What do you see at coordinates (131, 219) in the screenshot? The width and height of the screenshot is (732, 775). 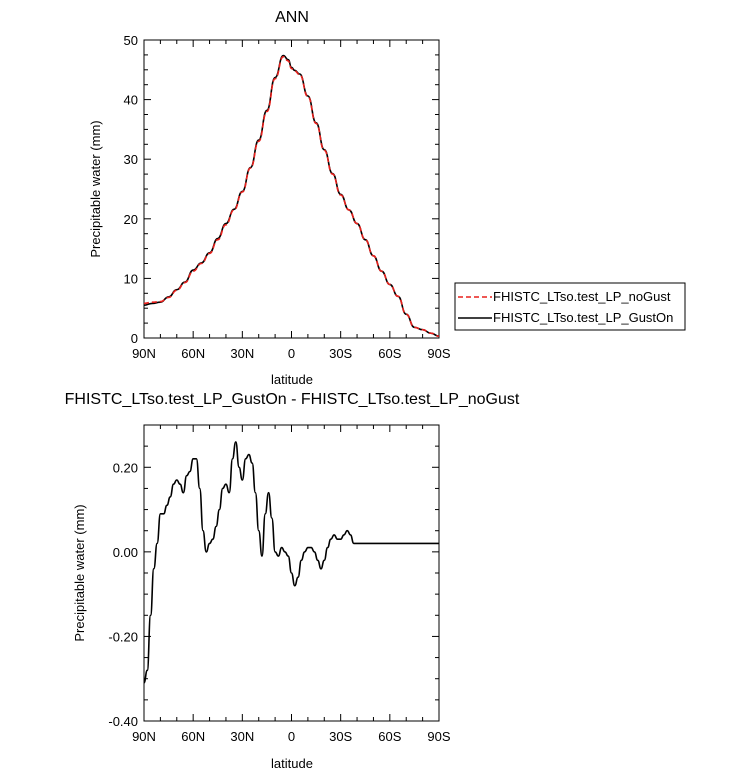 I see `y-tick-label: 20` at bounding box center [131, 219].